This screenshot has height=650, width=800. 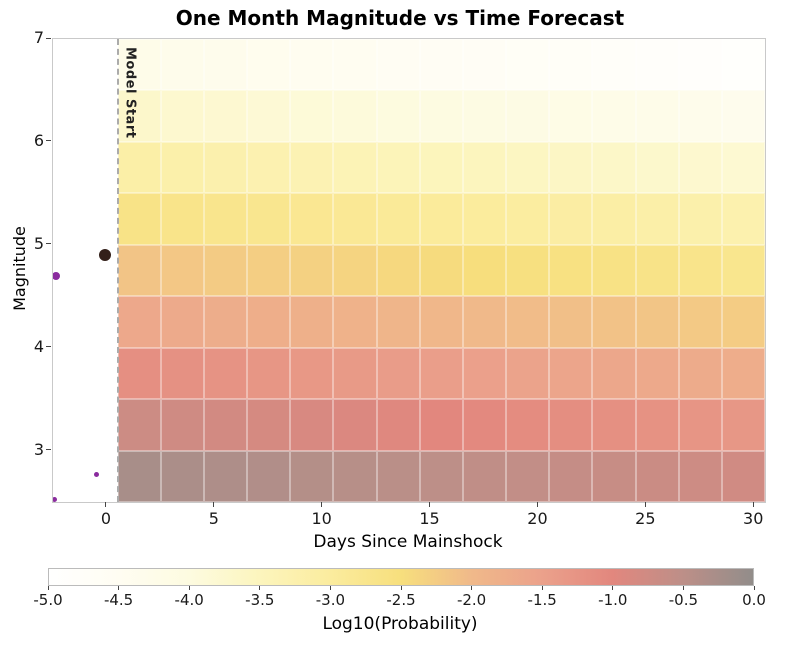 What do you see at coordinates (645, 518) in the screenshot?
I see `x-tick-label: 25` at bounding box center [645, 518].